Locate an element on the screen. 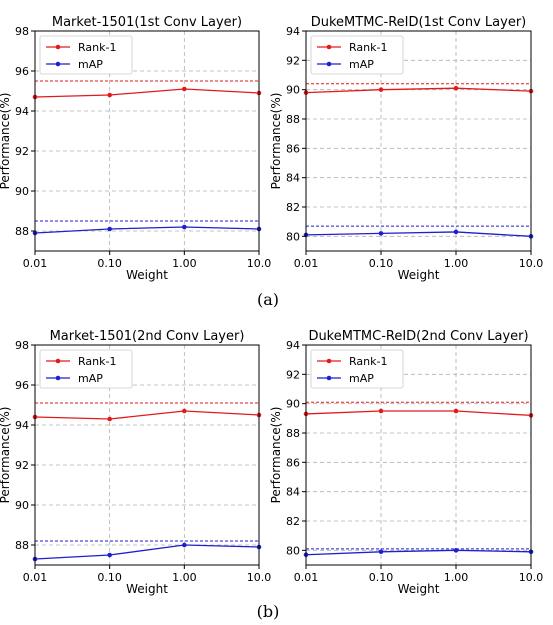 This screenshot has height=625, width=553. chart-title: Market-1501(1st Conv Layer) is located at coordinates (147, 22).